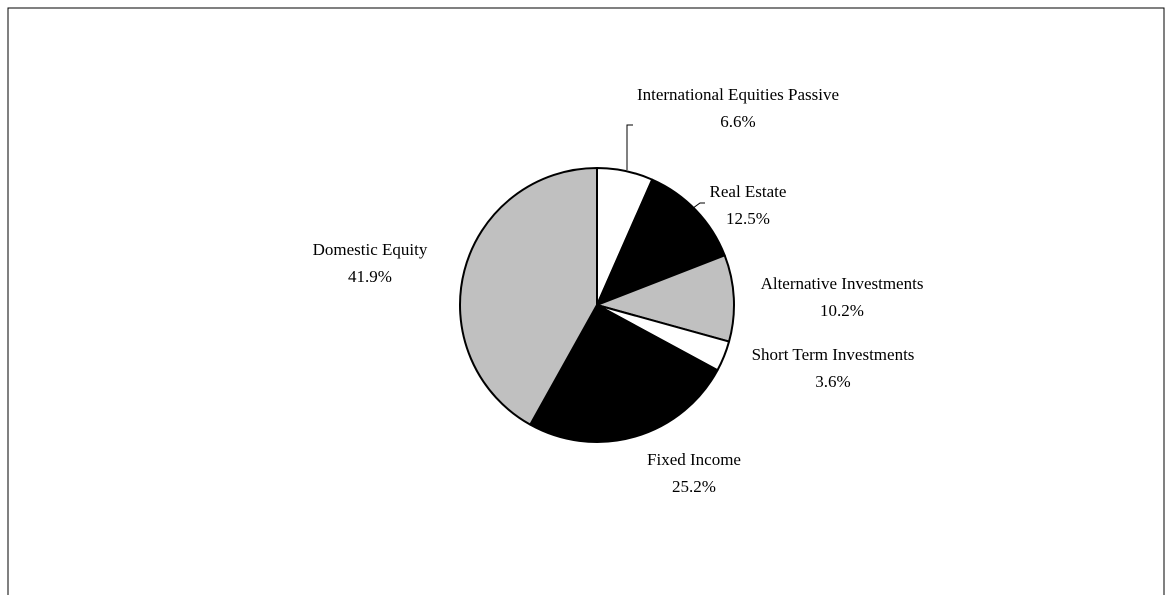 The width and height of the screenshot is (1172, 595). Describe the element at coordinates (370, 263) in the screenshot. I see `data-label: Domestic Equity 41.9%` at that location.